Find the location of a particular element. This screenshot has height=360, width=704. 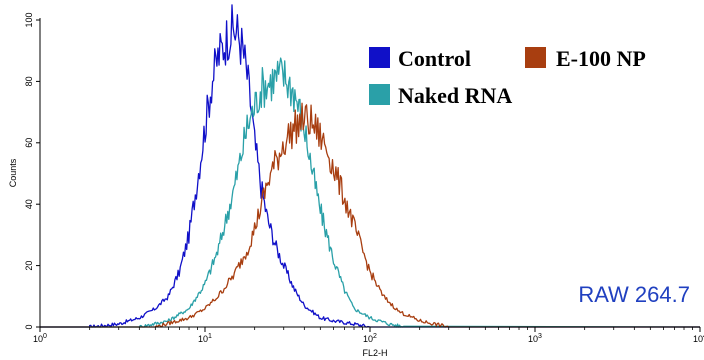

y-tick-label: 0 is located at coordinates (29, 326).